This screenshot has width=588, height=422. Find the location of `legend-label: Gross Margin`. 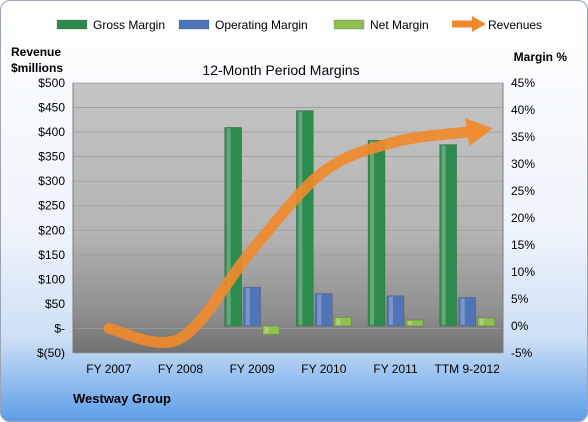

legend-label: Gross Margin is located at coordinates (129, 25).